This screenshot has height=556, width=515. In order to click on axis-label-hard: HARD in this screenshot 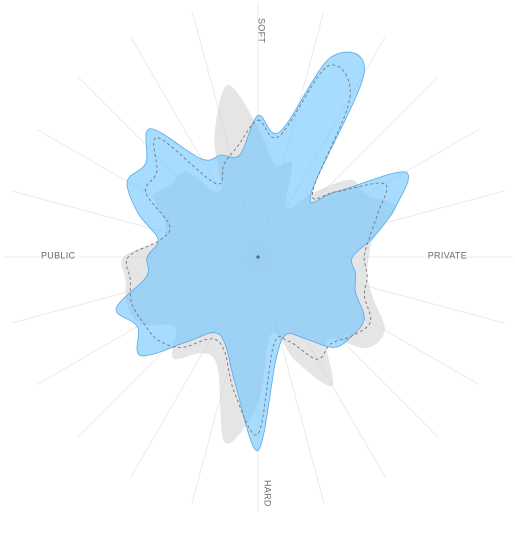, I will do `click(268, 493)`.